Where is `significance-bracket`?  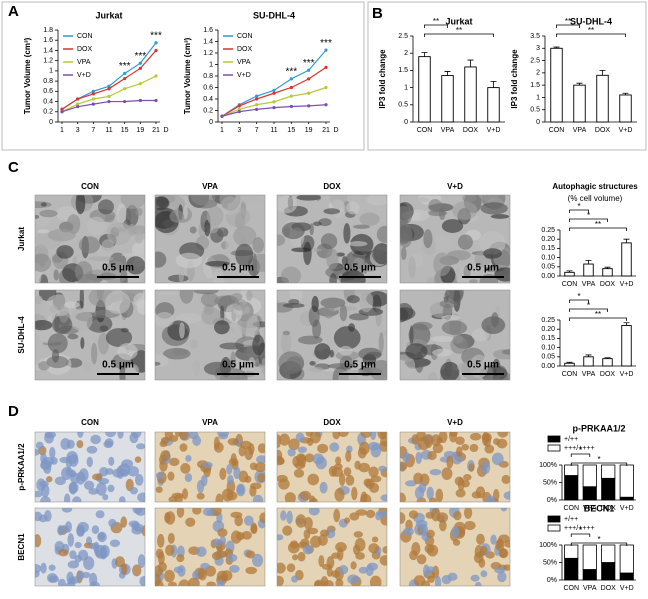 significance-bracket is located at coordinates (599, 544).